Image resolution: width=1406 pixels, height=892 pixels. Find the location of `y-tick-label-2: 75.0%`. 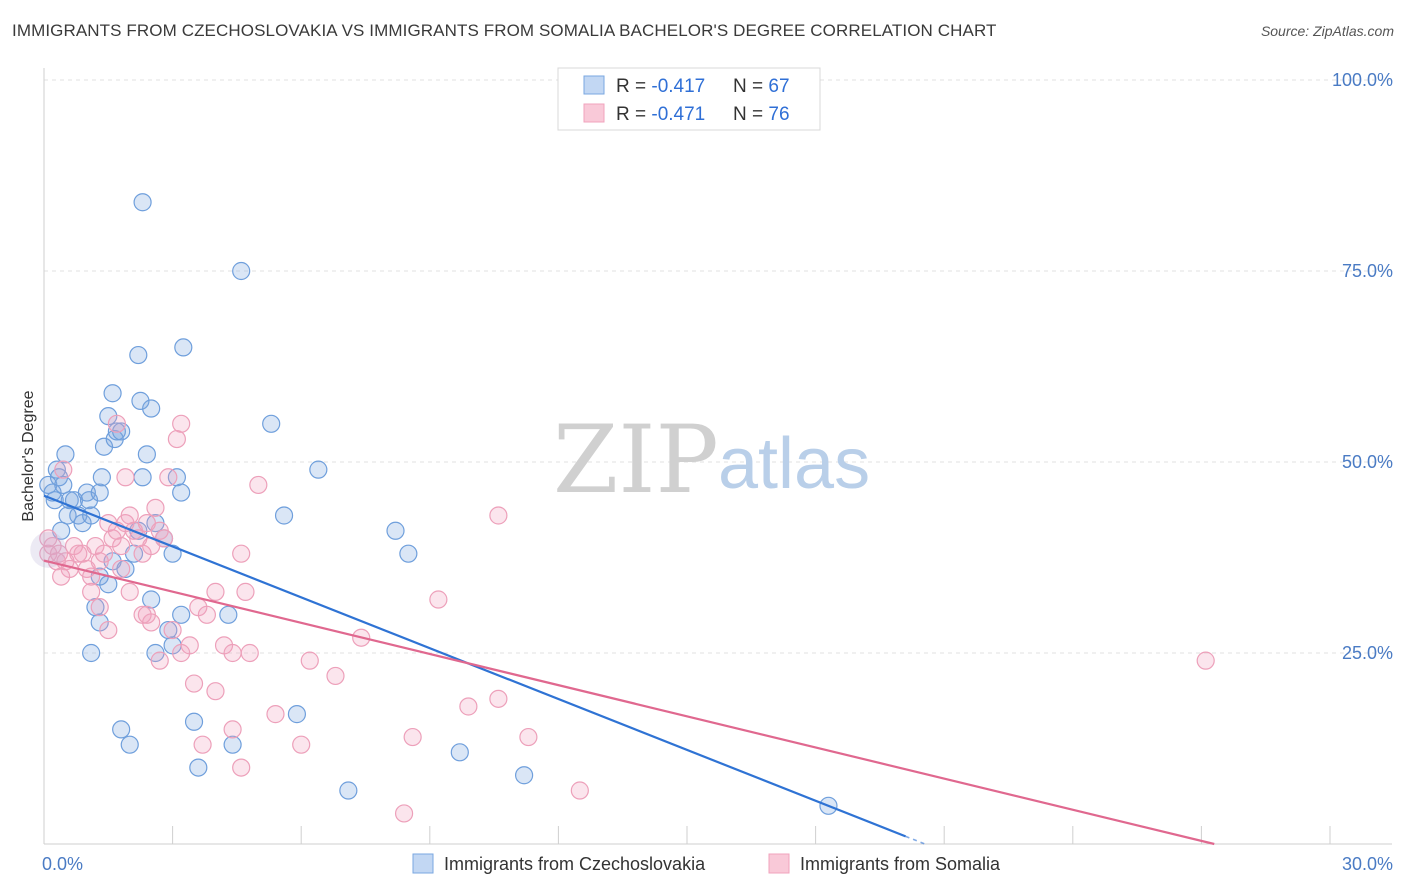

y-tick-label-2: 75.0% is located at coordinates (1367, 271).